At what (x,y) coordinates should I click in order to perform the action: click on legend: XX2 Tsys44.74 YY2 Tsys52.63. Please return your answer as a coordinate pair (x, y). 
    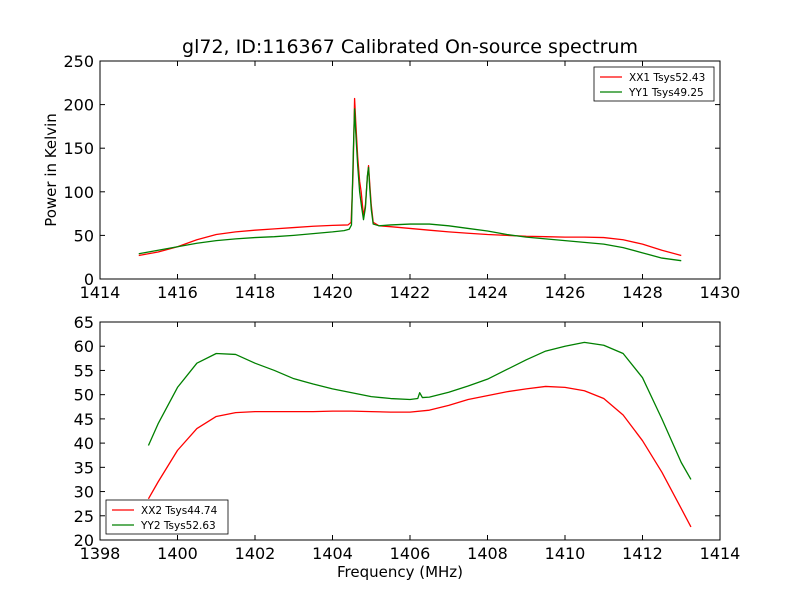
    Looking at the image, I should click on (167, 517).